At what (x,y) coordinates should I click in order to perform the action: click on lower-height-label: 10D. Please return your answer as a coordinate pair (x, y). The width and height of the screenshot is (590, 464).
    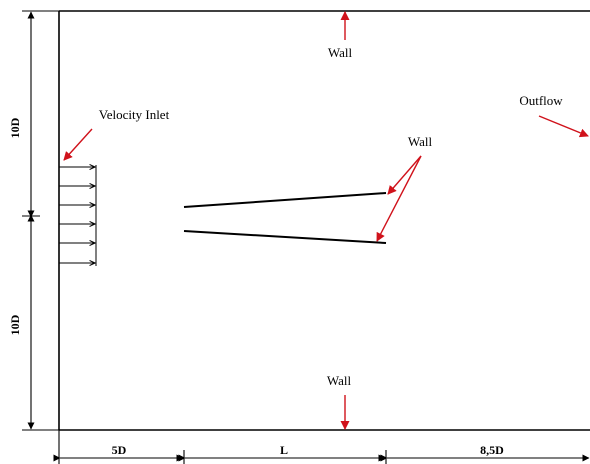
    Looking at the image, I should click on (15, 324).